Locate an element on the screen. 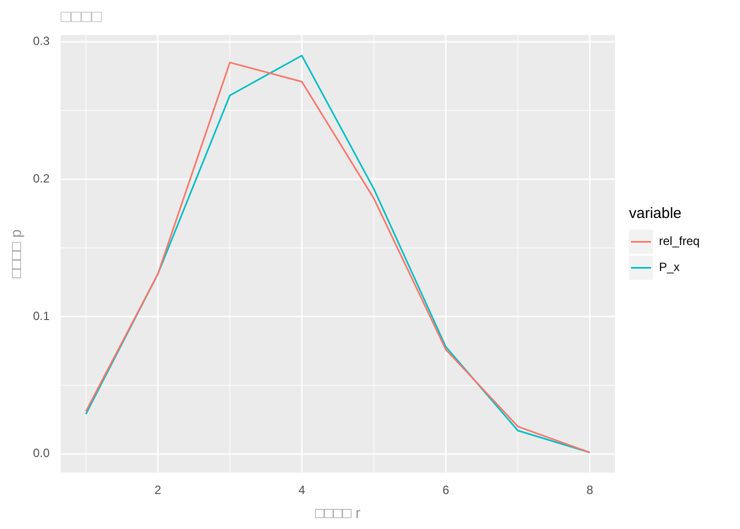 This screenshot has width=740, height=529. y-tick-label: 0.1 is located at coordinates (41, 315).